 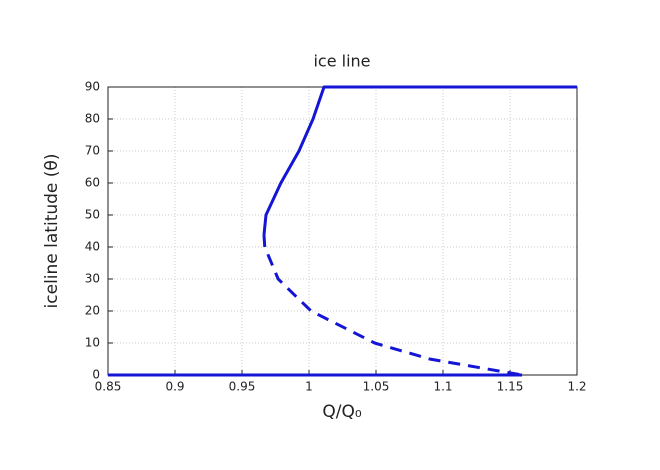 What do you see at coordinates (52, 231) in the screenshot?
I see `y-axis-label: iceline latitude (θ)` at bounding box center [52, 231].